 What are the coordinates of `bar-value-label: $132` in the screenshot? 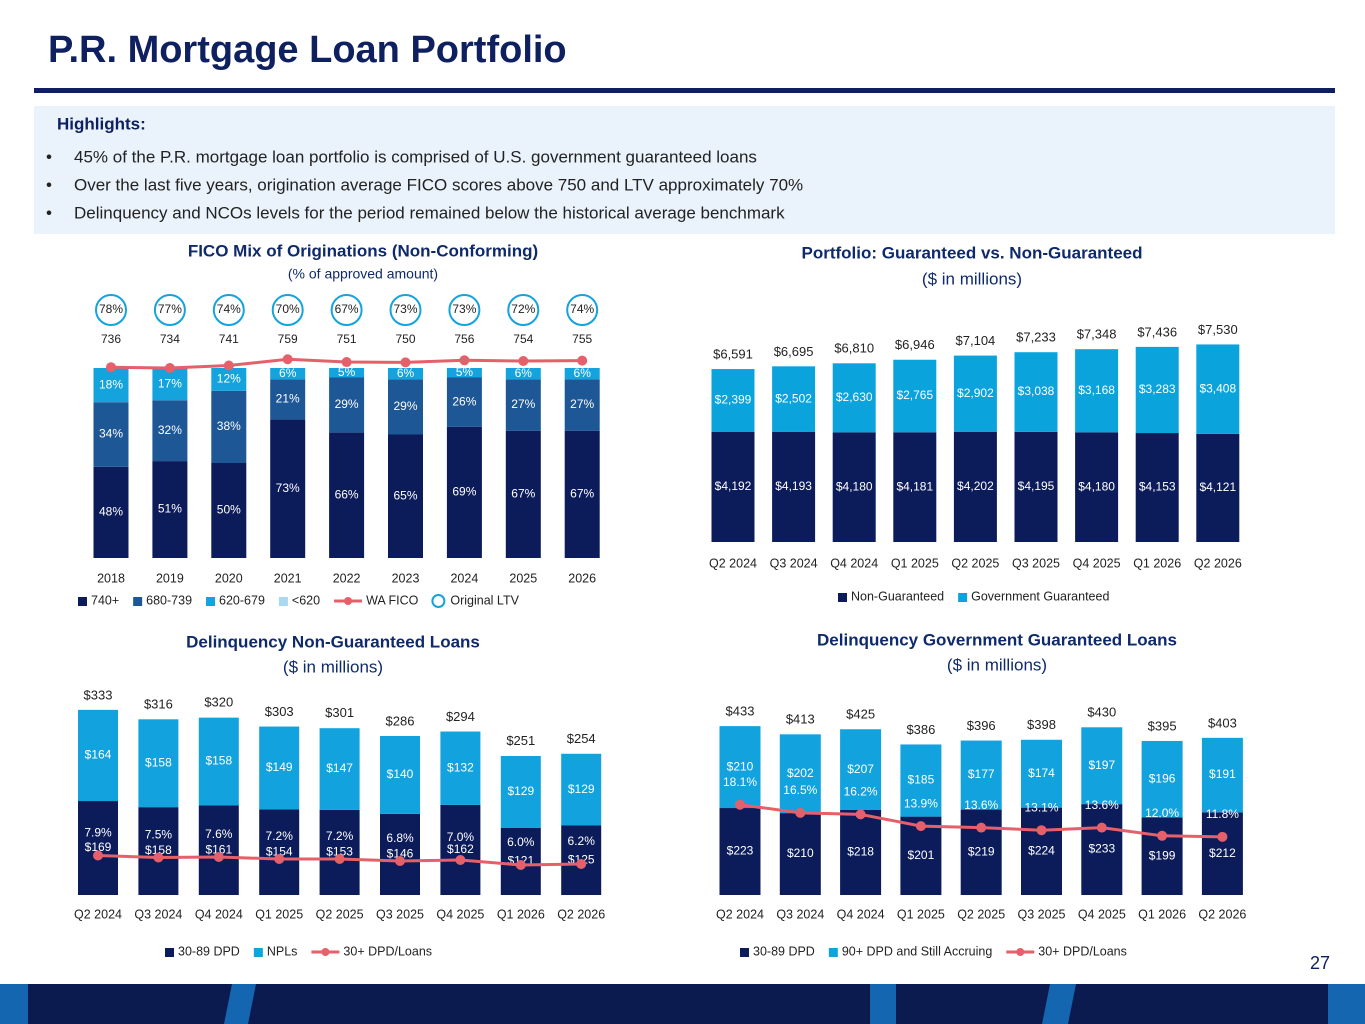 It's located at (460, 767).